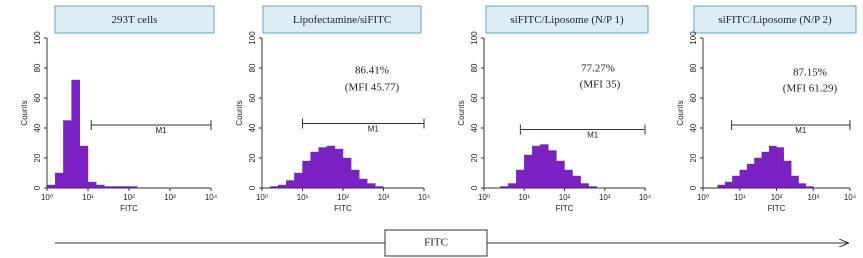 The width and height of the screenshot is (863, 258). I want to click on panel-title: 293T cells, so click(135, 20).